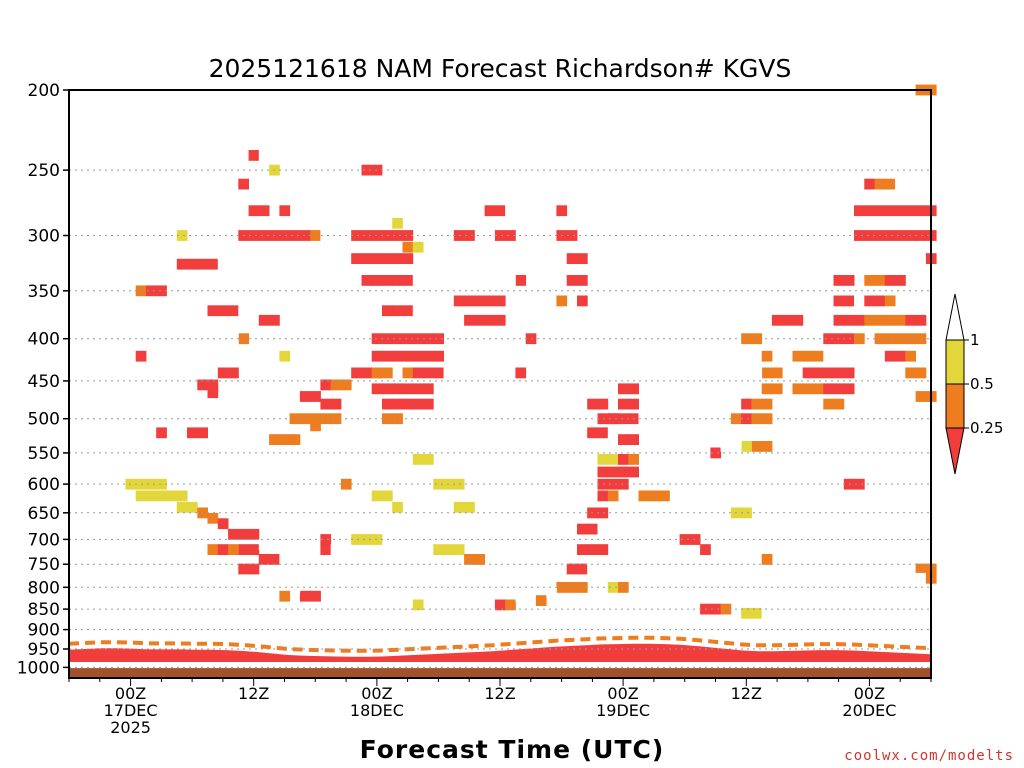 The image size is (1024, 768). I want to click on colorbar-legend: 1 0.5 0.25, so click(974, 384).